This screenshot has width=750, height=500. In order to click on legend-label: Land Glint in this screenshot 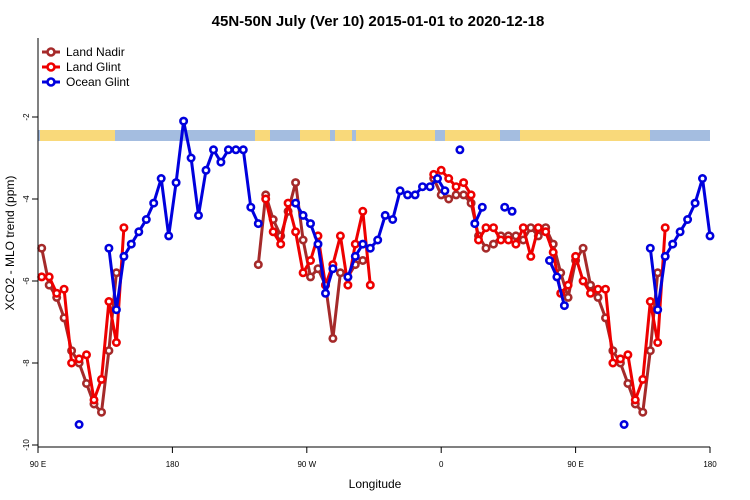, I will do `click(93, 67)`.